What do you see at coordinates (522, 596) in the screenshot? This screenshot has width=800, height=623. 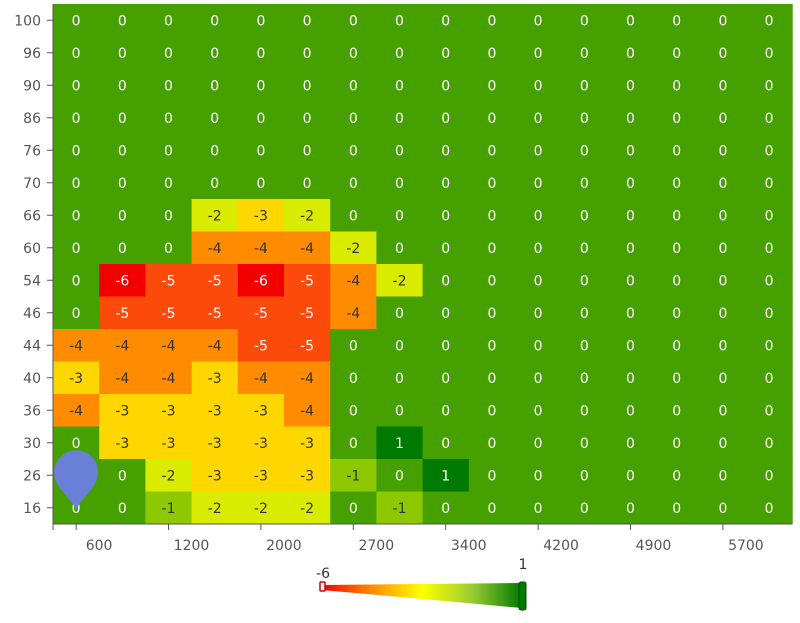 I see `legend-max-handle` at bounding box center [522, 596].